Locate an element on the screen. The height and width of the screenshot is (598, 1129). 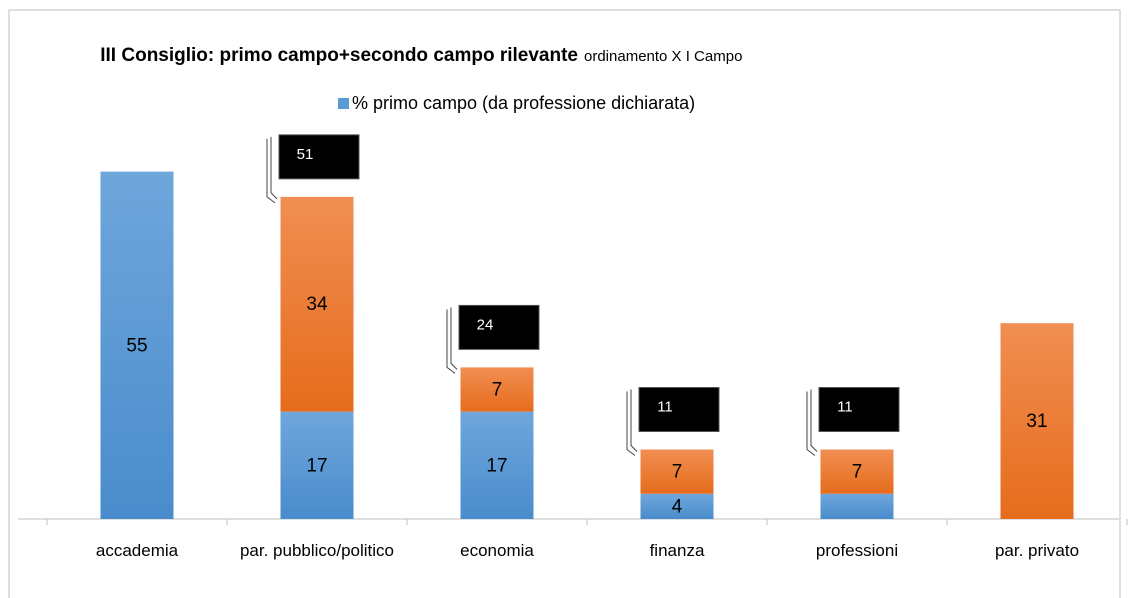
data-label: 55 is located at coordinates (136, 345).